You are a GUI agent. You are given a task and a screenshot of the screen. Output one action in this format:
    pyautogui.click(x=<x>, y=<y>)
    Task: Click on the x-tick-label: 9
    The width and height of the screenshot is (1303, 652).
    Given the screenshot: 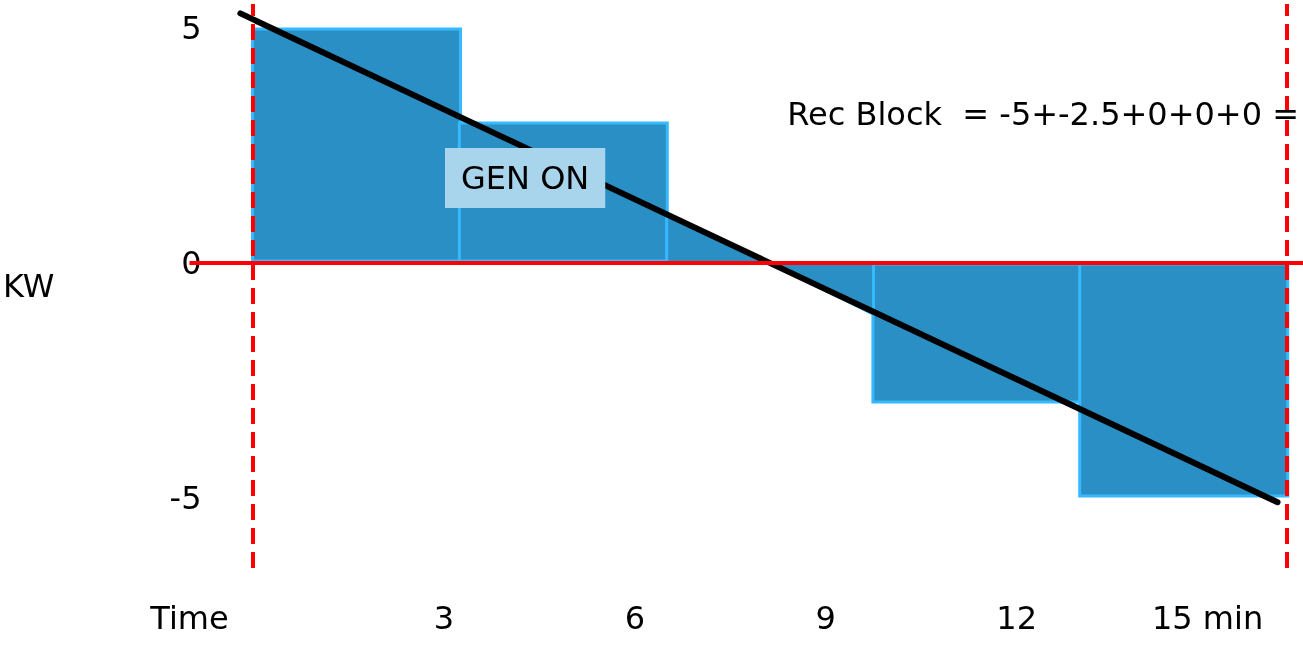 What is the action you would take?
    pyautogui.click(x=825, y=618)
    